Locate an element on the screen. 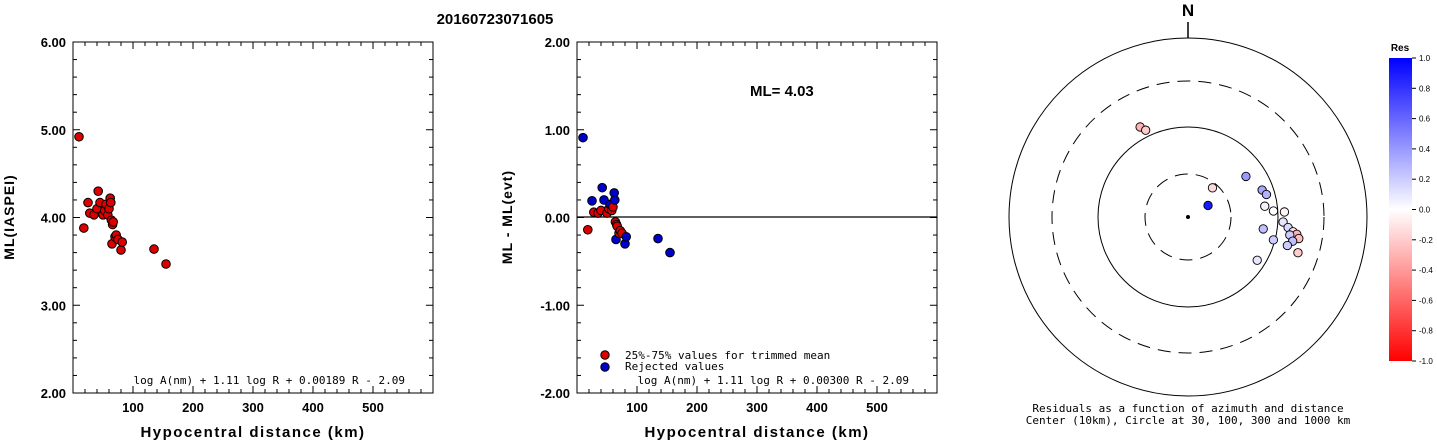 This screenshot has width=1437, height=441. north-label: N is located at coordinates (1188, 10).